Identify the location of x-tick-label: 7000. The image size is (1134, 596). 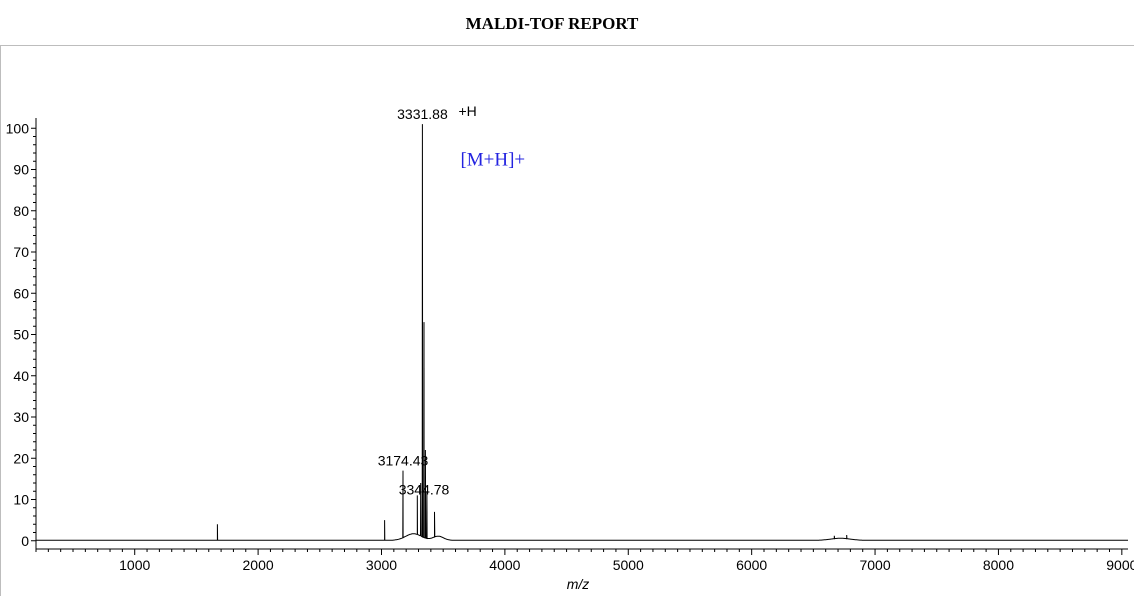
(874, 565).